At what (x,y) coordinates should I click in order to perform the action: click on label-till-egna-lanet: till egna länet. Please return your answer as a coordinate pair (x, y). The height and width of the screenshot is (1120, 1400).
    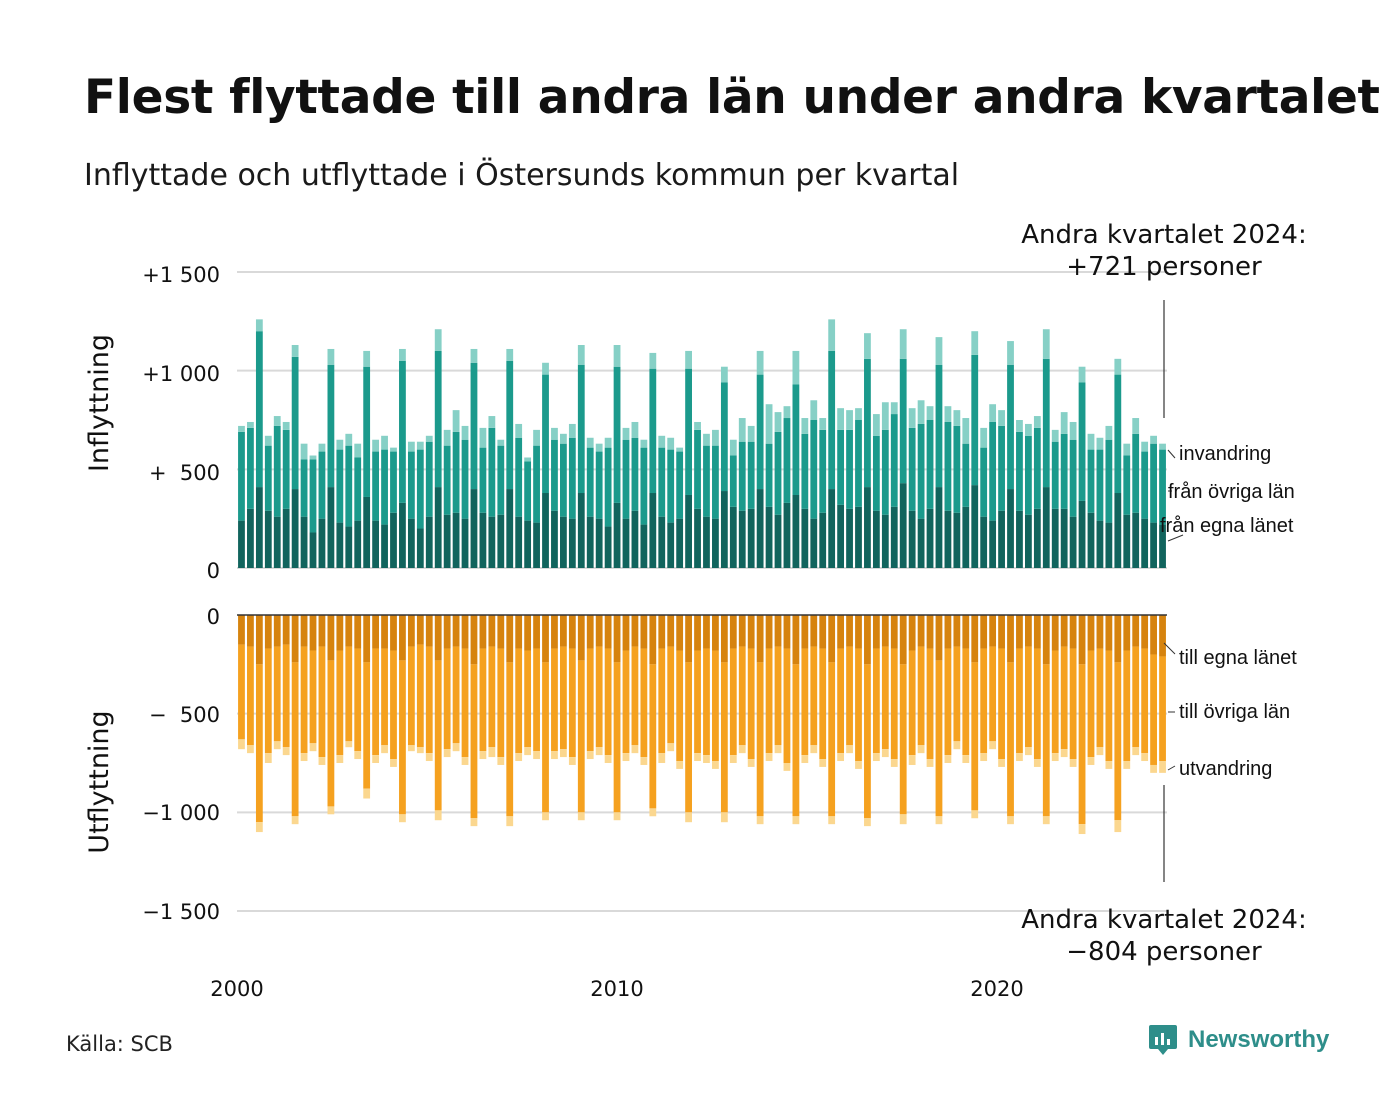
    Looking at the image, I should click on (1238, 658).